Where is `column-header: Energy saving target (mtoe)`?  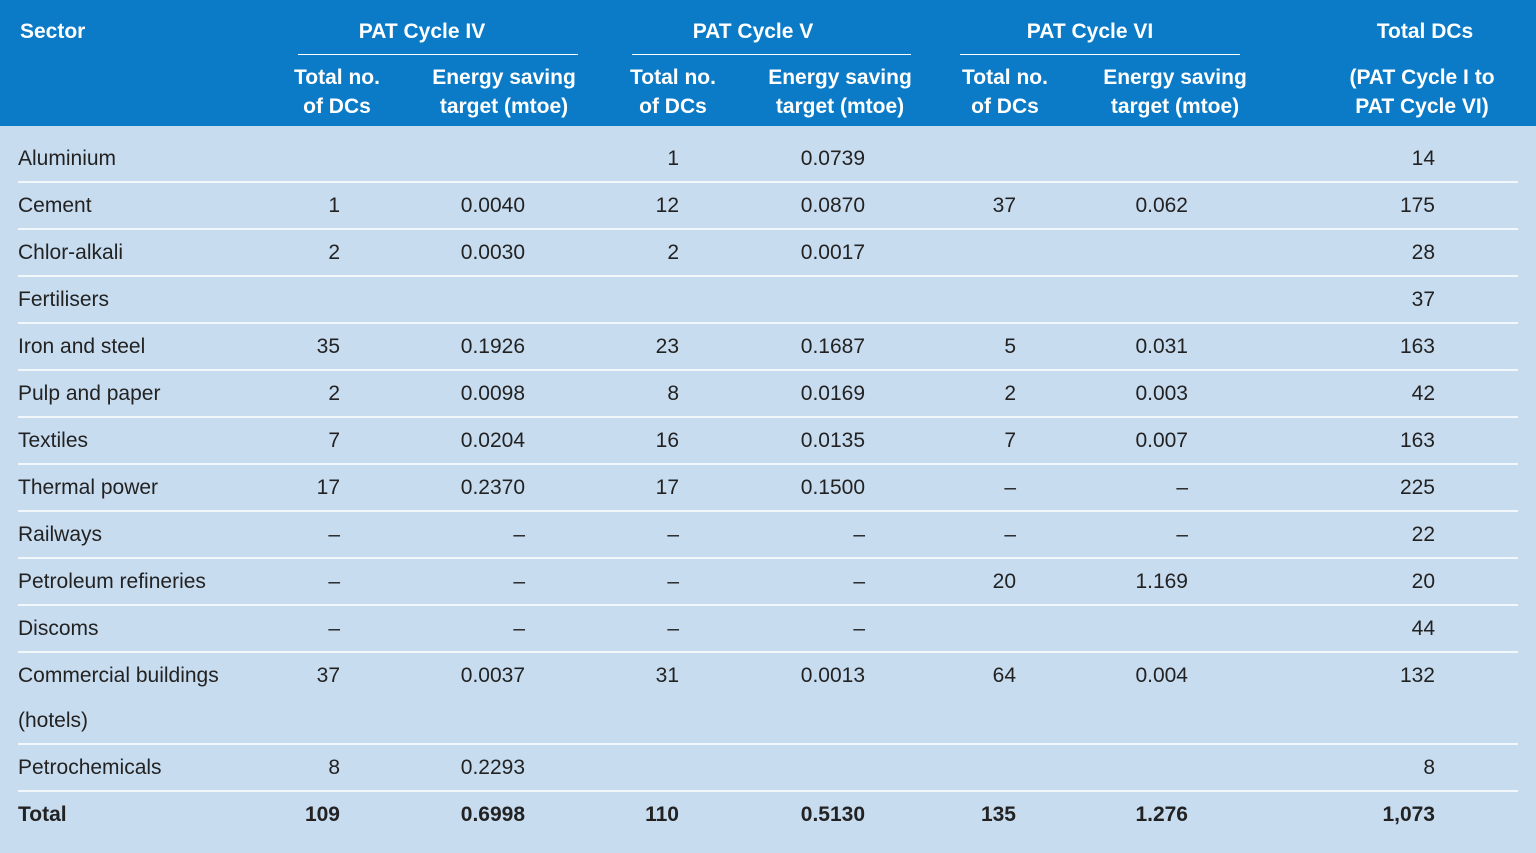
column-header: Energy saving target (mtoe) is located at coordinates (504, 92).